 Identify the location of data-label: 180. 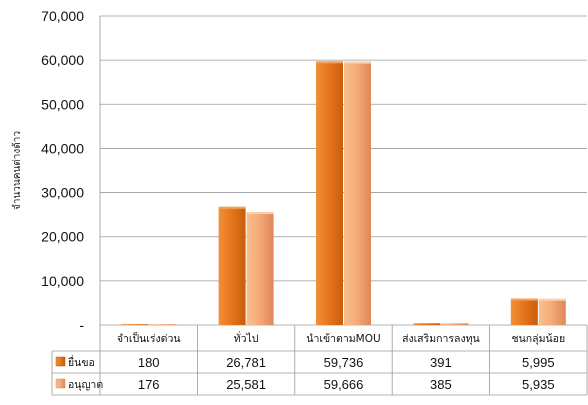
(149, 362).